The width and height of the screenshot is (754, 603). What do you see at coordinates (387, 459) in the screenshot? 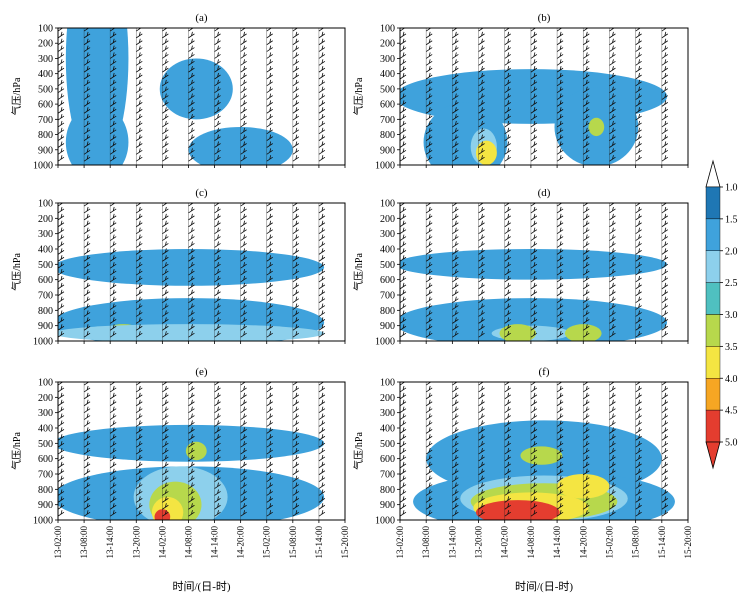
I see `y-tick-label: 600` at bounding box center [387, 459].